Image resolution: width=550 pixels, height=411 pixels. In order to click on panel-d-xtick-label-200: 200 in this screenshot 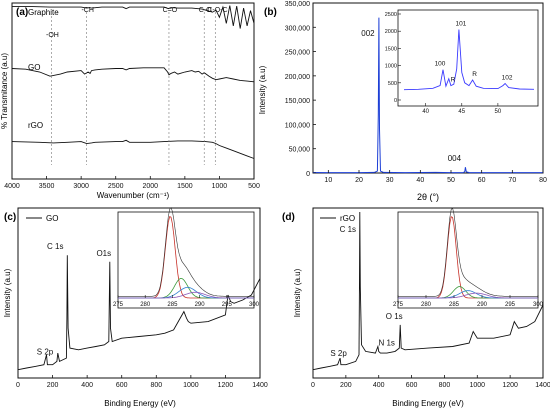, I will do `click(346, 385)`.